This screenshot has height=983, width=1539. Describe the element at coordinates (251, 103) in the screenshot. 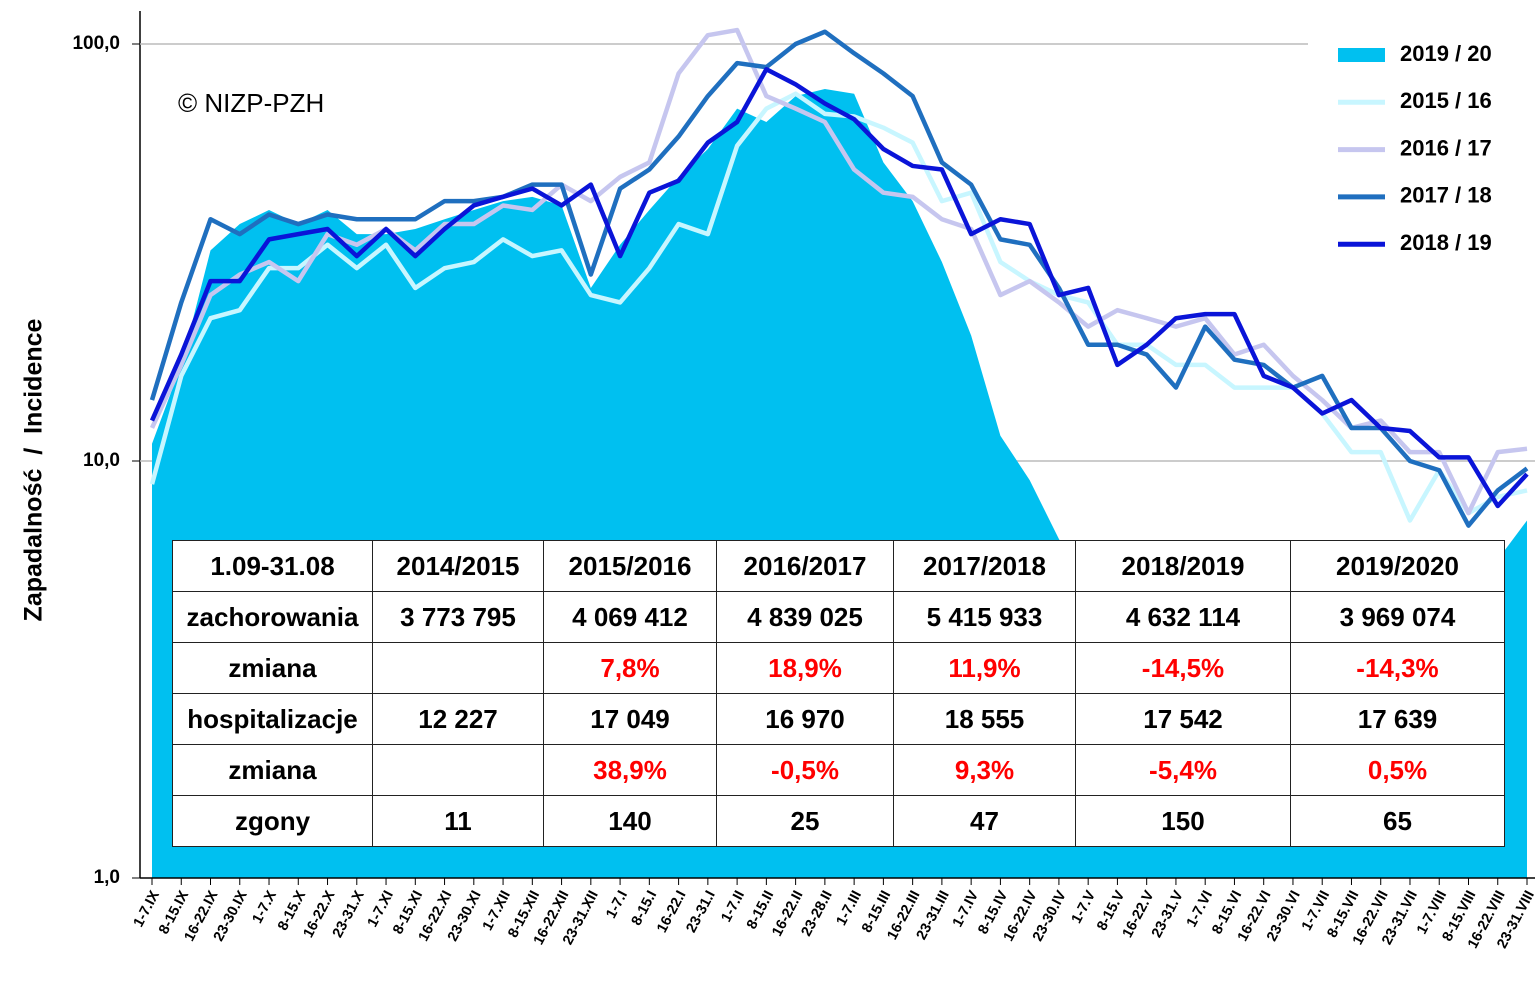

I see `watermark: © NIZP-PZH` at that location.